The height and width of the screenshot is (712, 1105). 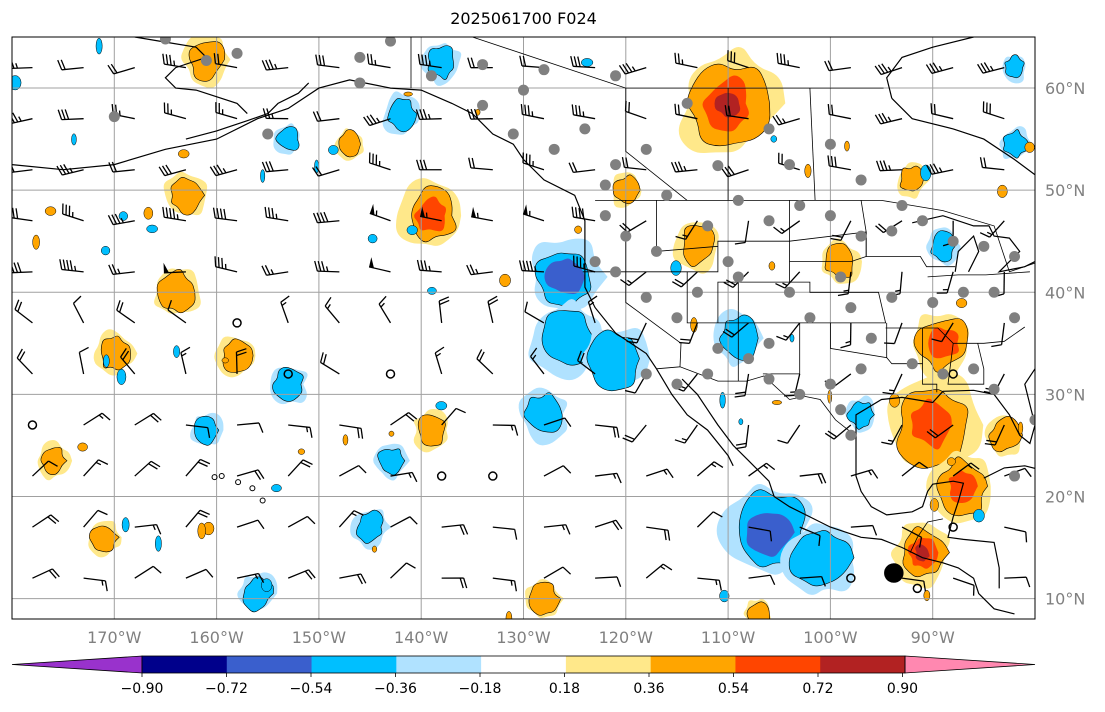 I want to click on longitude-label: 170°W, so click(x=114, y=637).